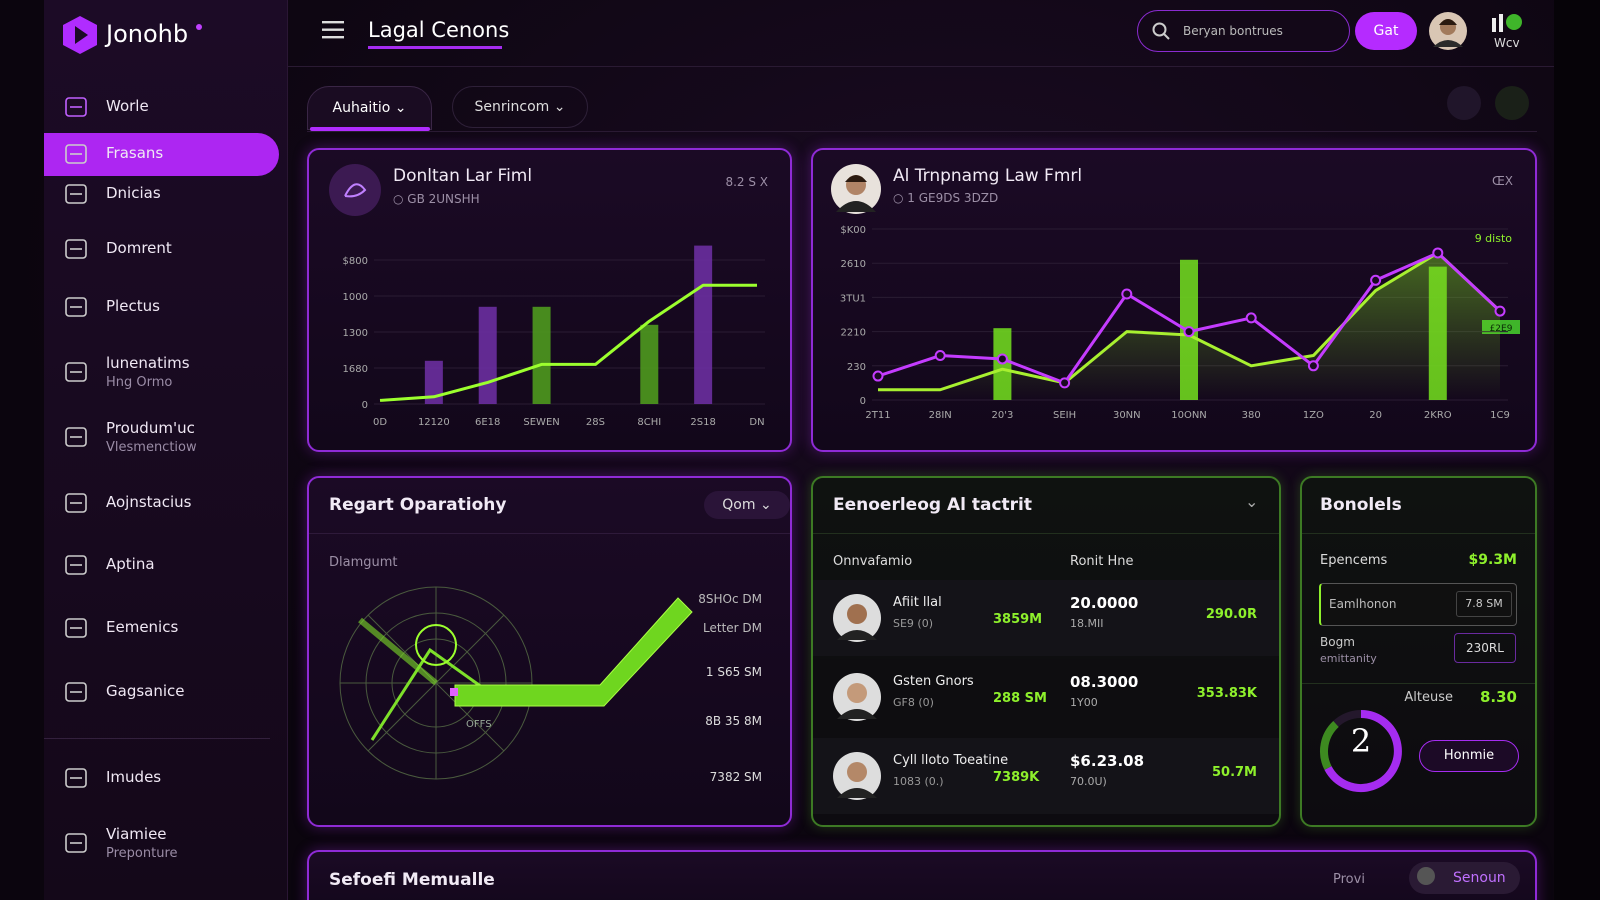  What do you see at coordinates (130, 564) in the screenshot?
I see `nav-label: Aptina` at bounding box center [130, 564].